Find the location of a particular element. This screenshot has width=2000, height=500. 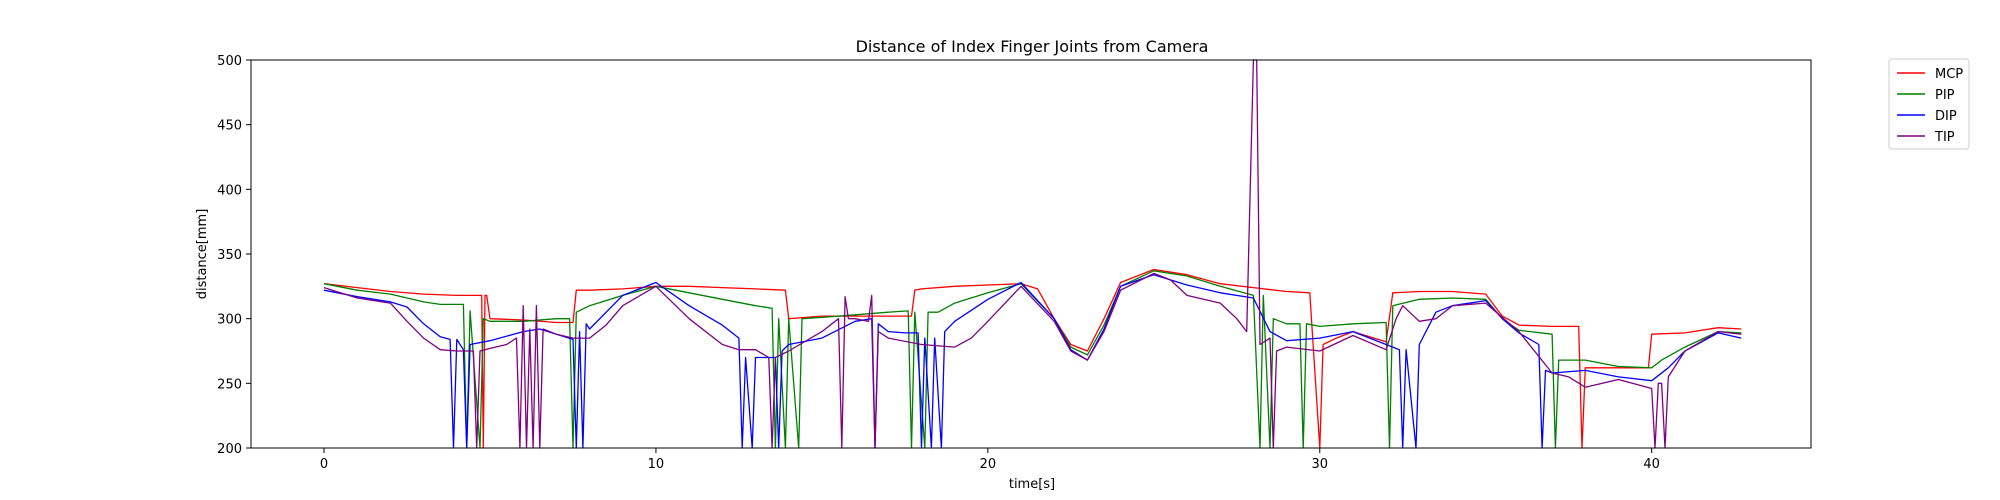

y-axis: 200 250 300 350 400 450 500 is located at coordinates (234, 255).